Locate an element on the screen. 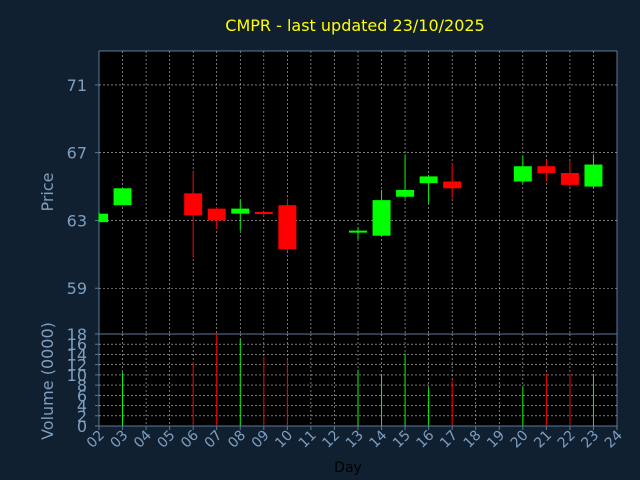  x-tick-label: 15 is located at coordinates (402, 440).